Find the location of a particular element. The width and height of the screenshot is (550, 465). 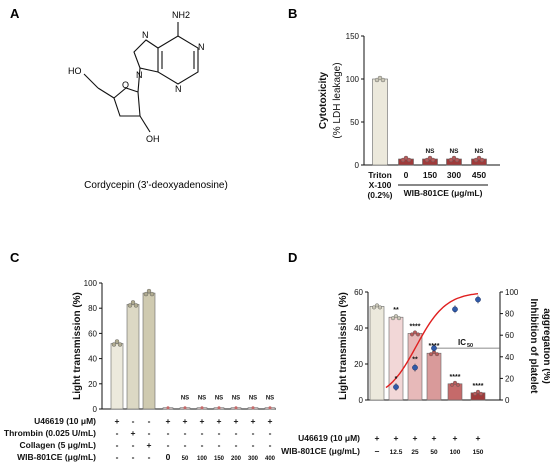

panel-d-y2-tick-label: 60 is located at coordinates (509, 335).